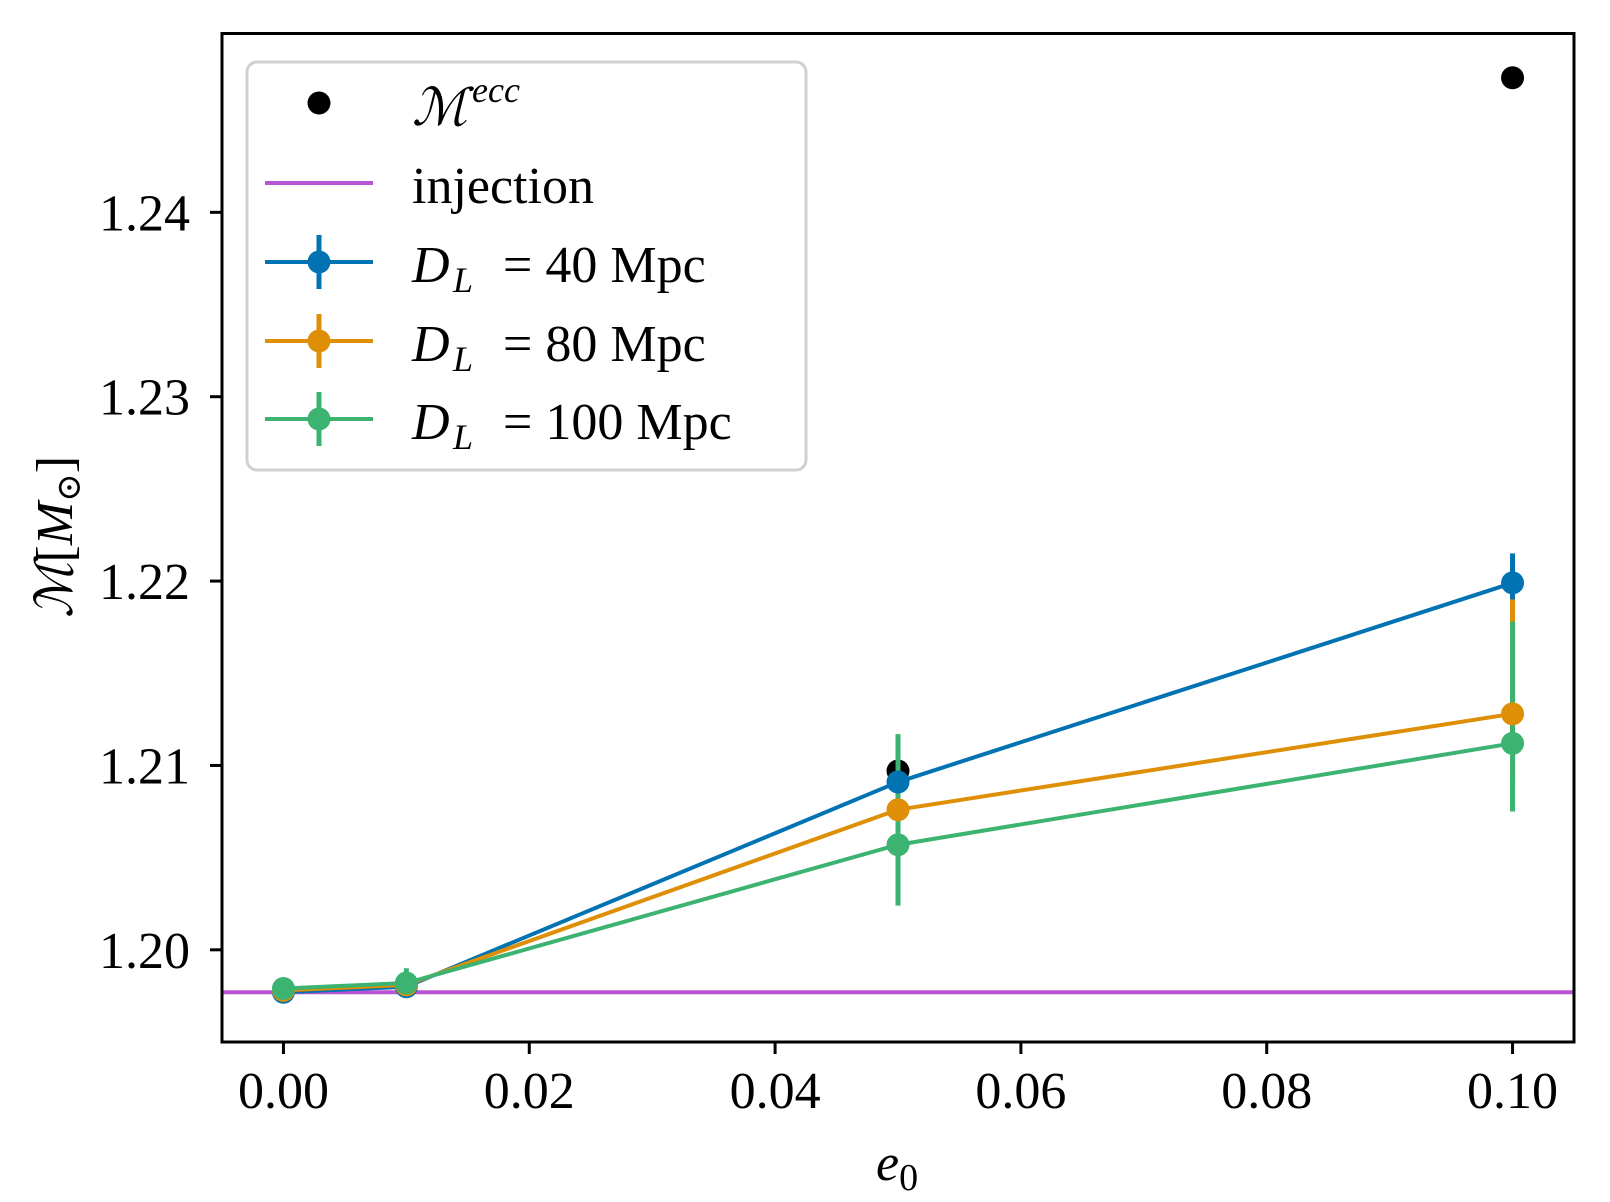  I want to click on legend-label-dl-40: DL = 40 Mpc, so click(558, 268).